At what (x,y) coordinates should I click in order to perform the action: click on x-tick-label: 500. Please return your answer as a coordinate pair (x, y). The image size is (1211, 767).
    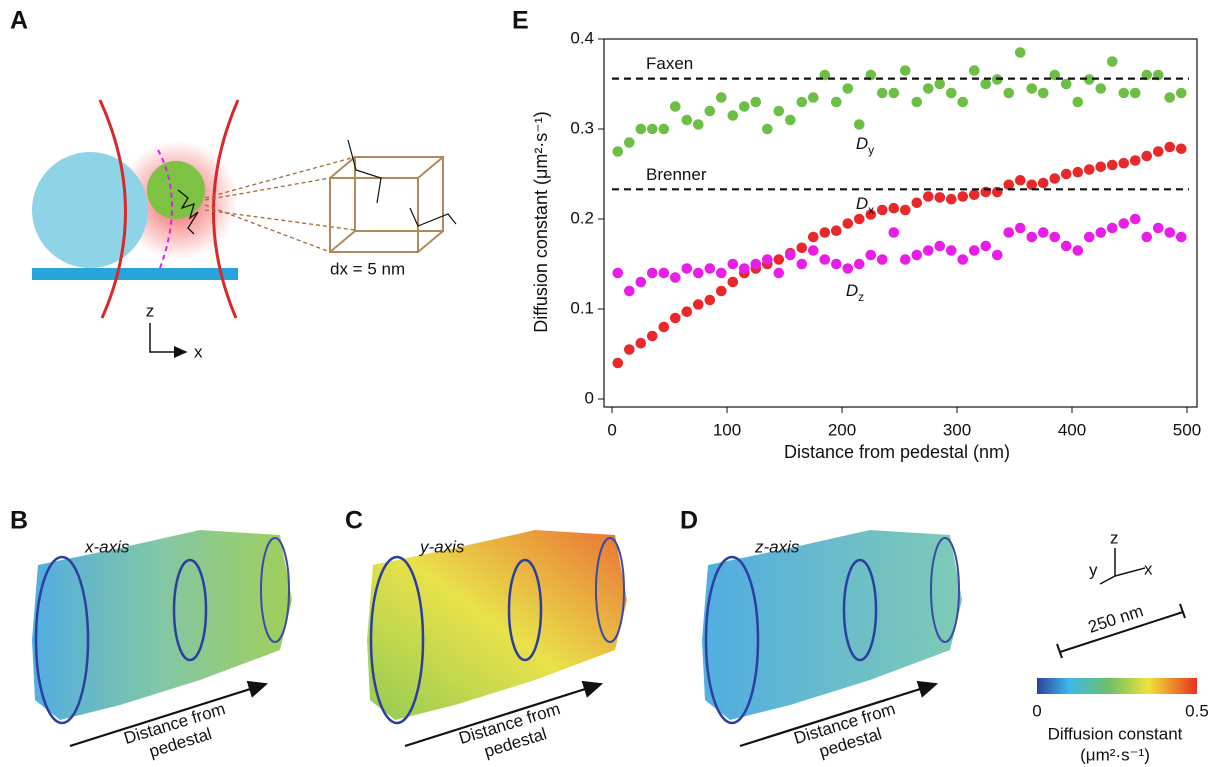
    Looking at the image, I should click on (1187, 429).